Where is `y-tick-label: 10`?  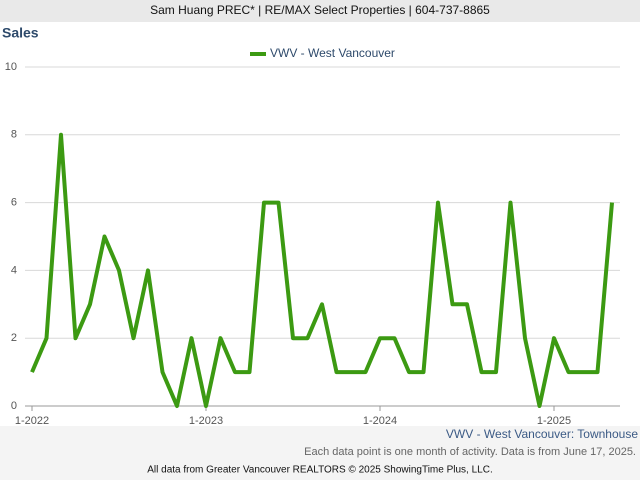
y-tick-label: 10 is located at coordinates (11, 67).